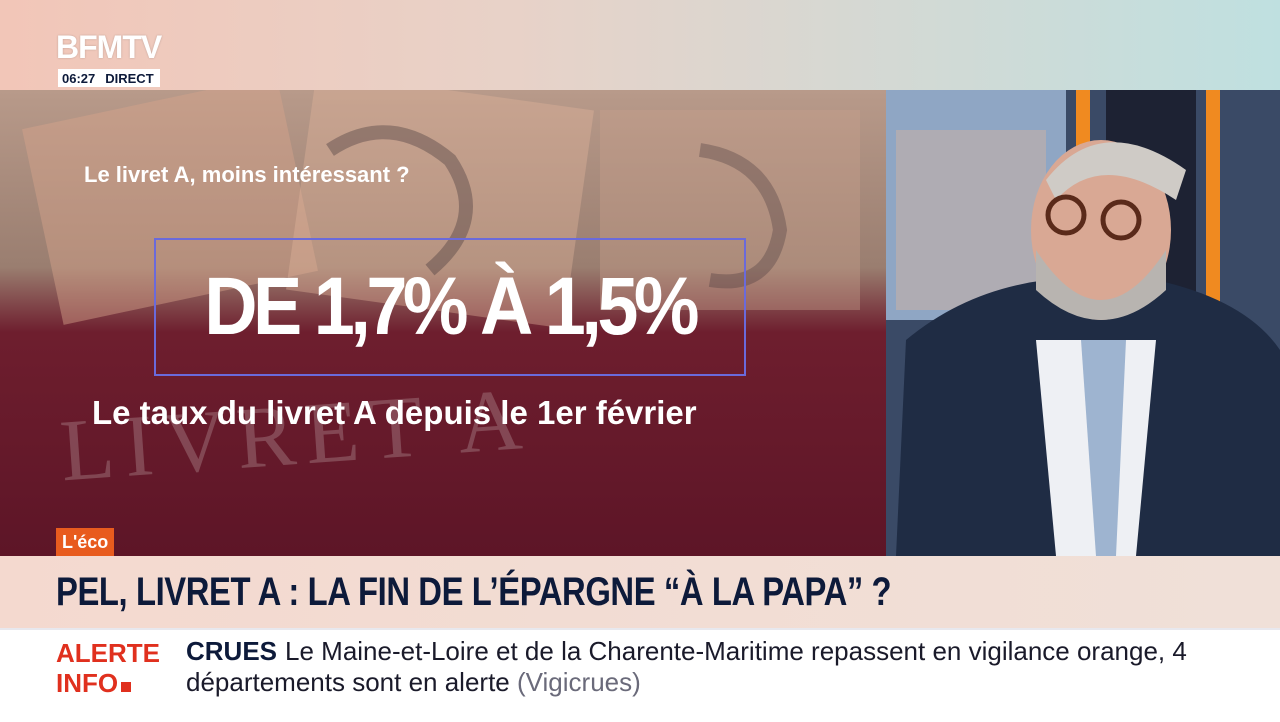  I want to click on news-topic: CRUES, so click(232, 651).